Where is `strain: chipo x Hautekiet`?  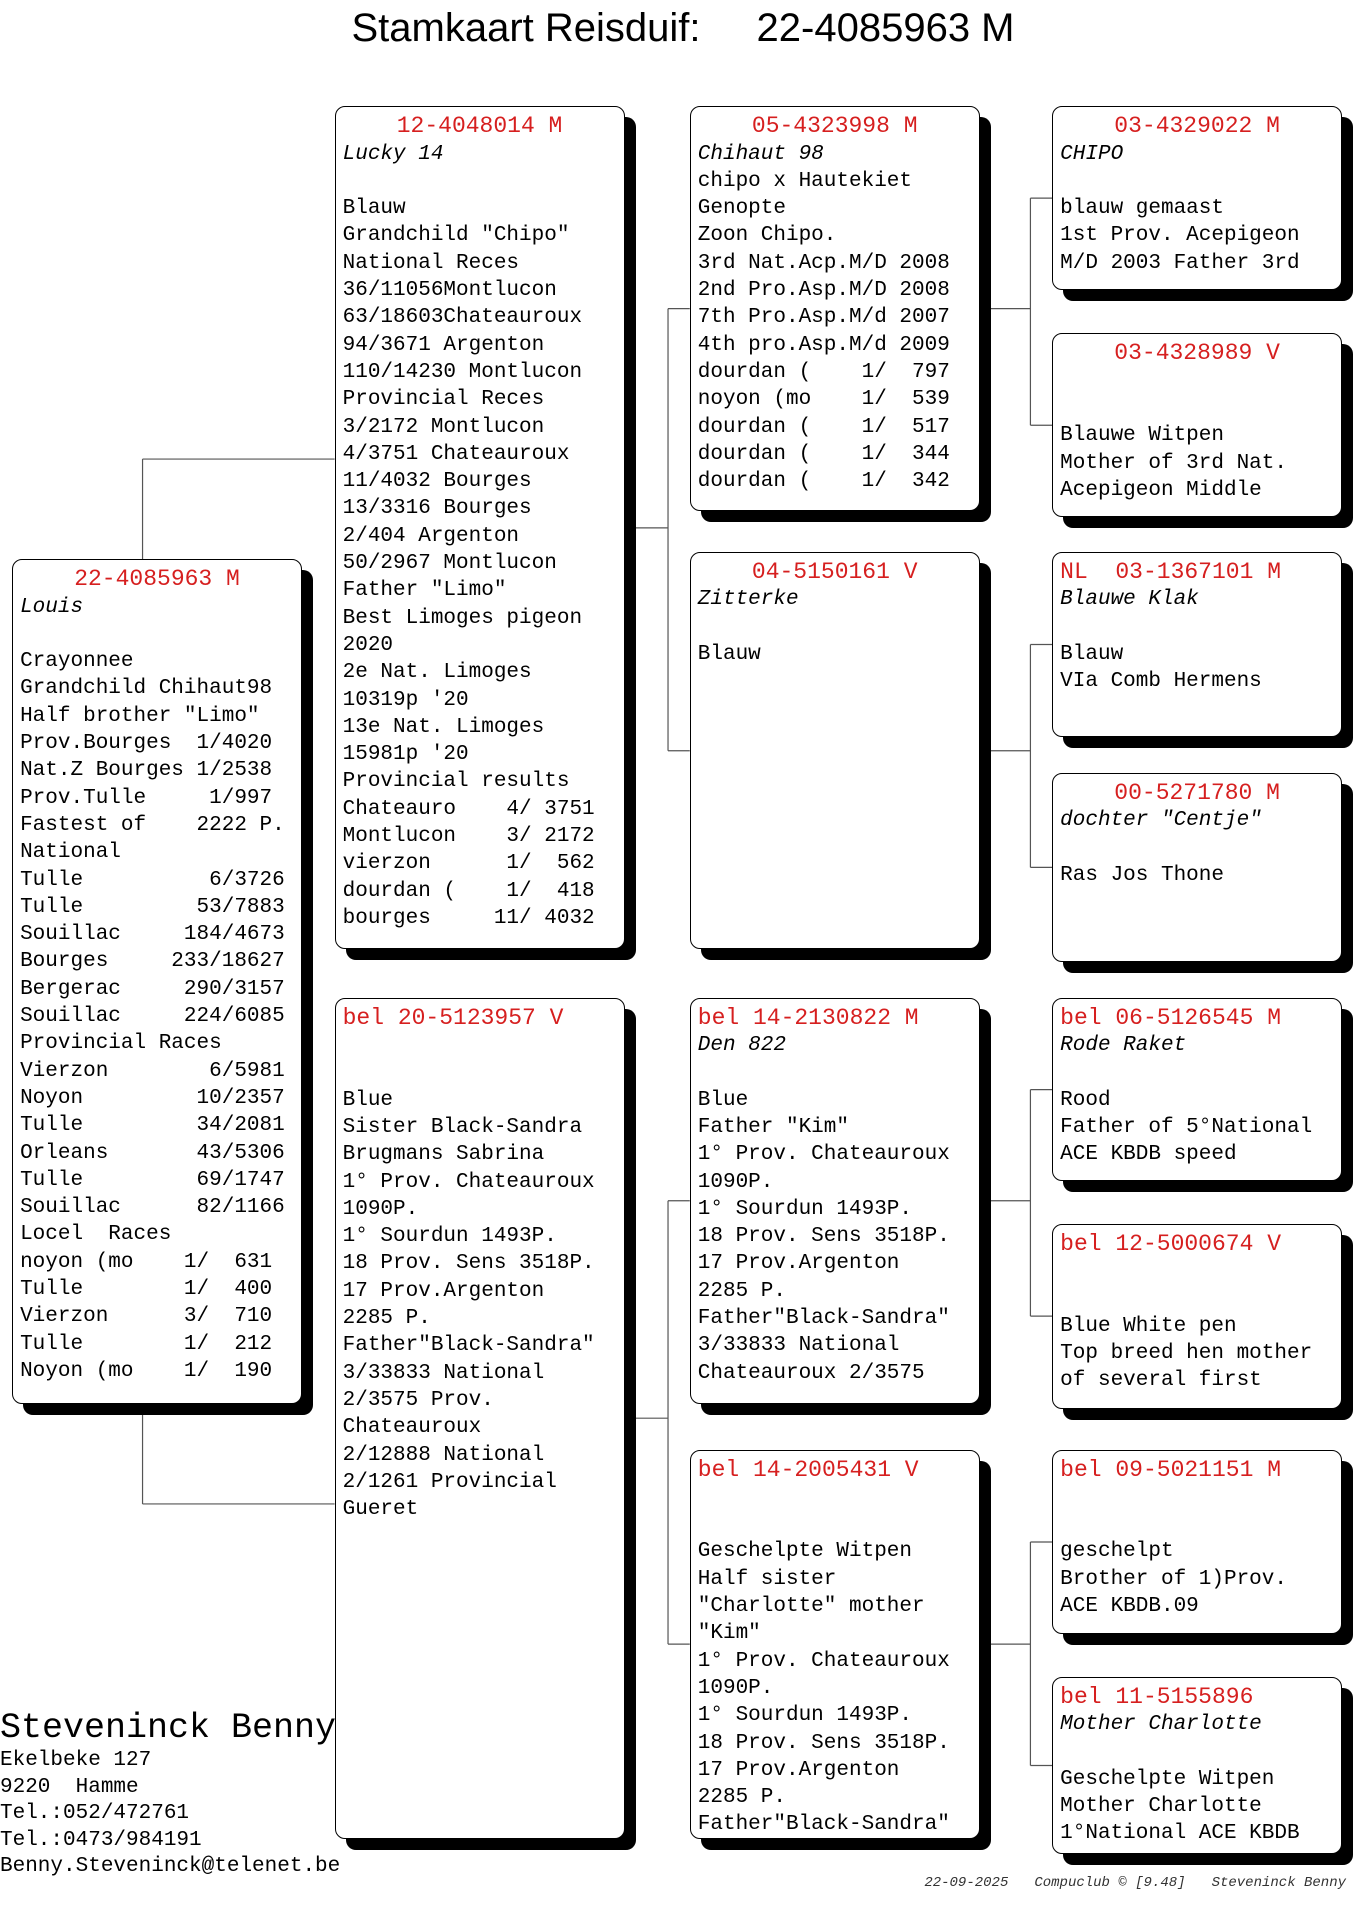
strain: chipo x Hautekiet is located at coordinates (805, 181).